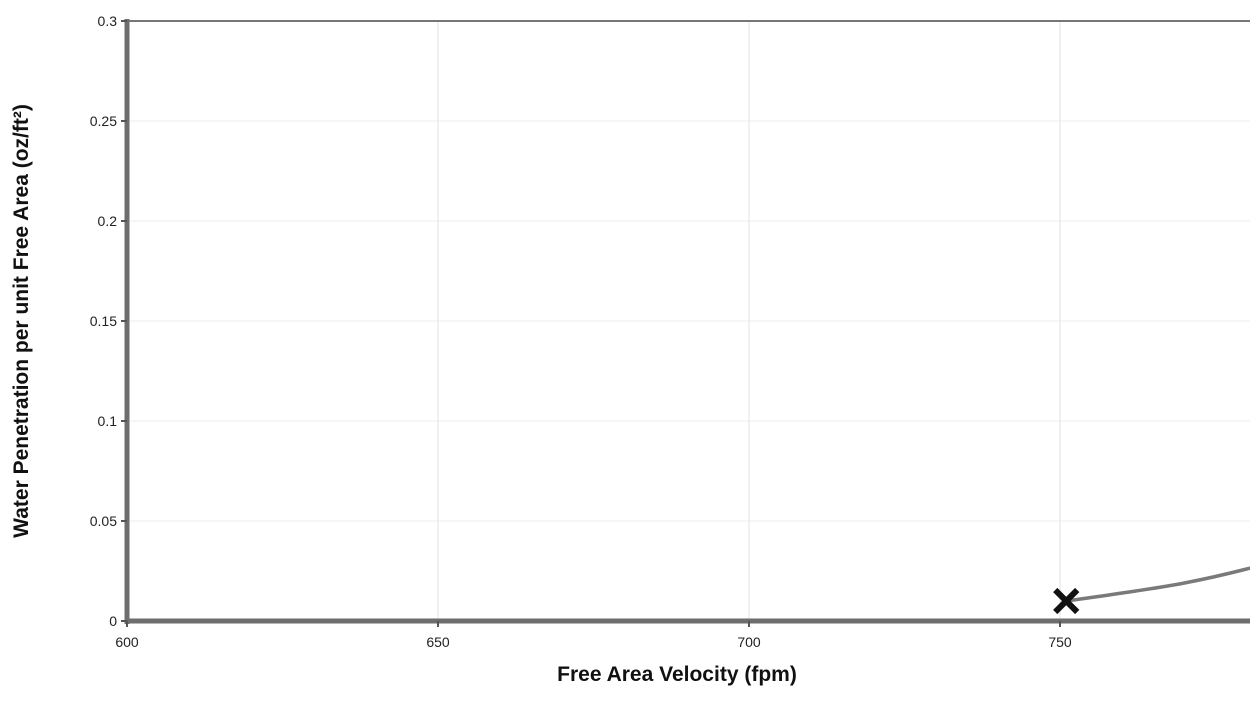  I want to click on y-tick-label: 0.15, so click(103, 321).